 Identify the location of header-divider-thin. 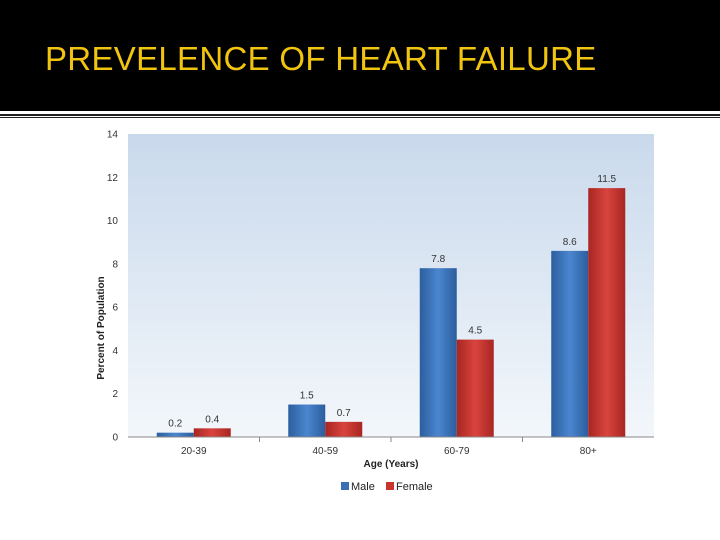
(360, 117).